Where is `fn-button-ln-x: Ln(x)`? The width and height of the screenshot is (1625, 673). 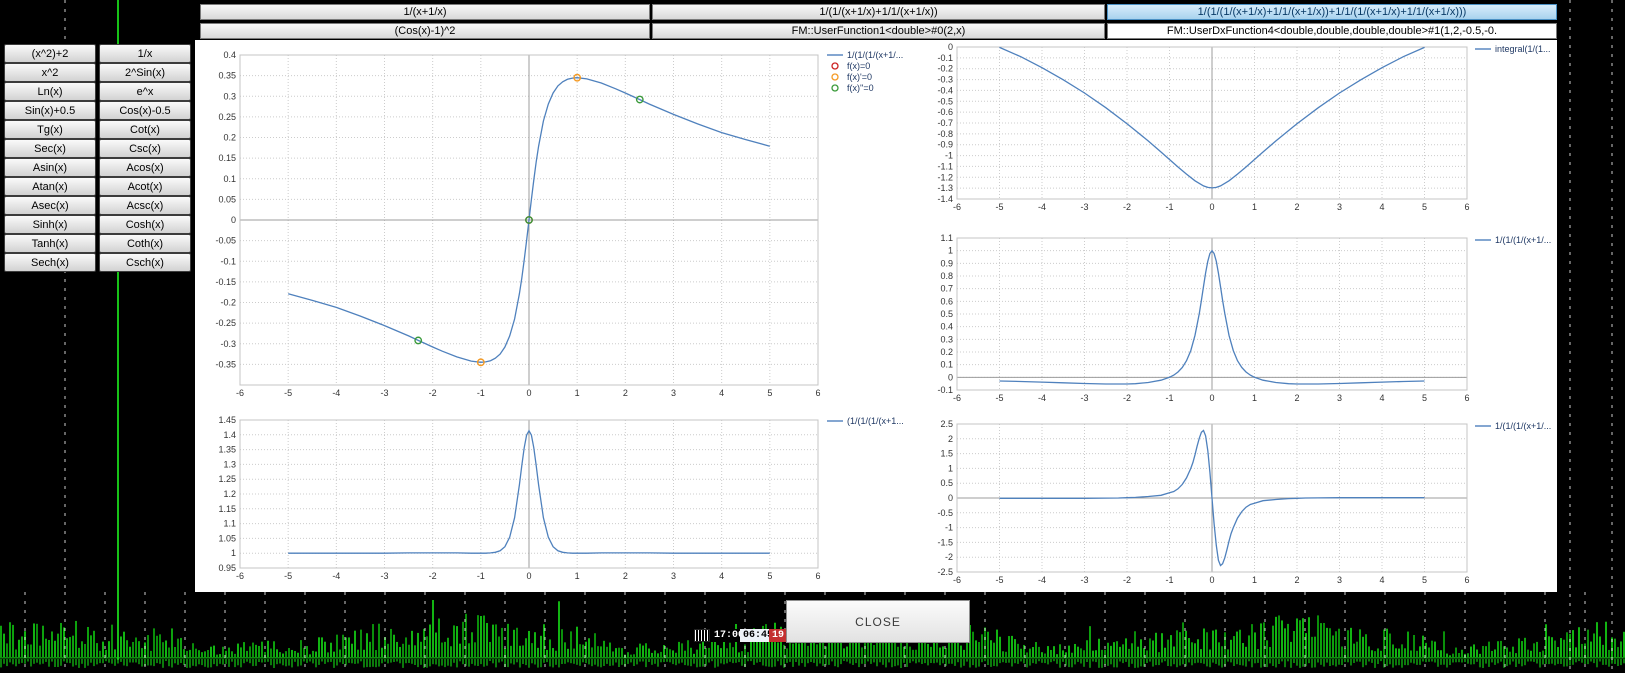 fn-button-ln-x: Ln(x) is located at coordinates (50, 91).